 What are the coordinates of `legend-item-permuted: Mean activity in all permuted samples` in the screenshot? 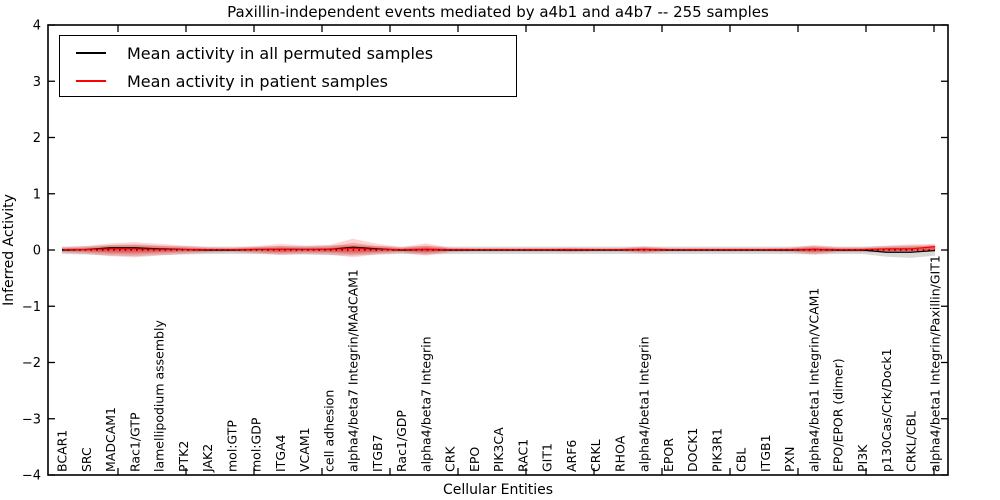 It's located at (288, 53).